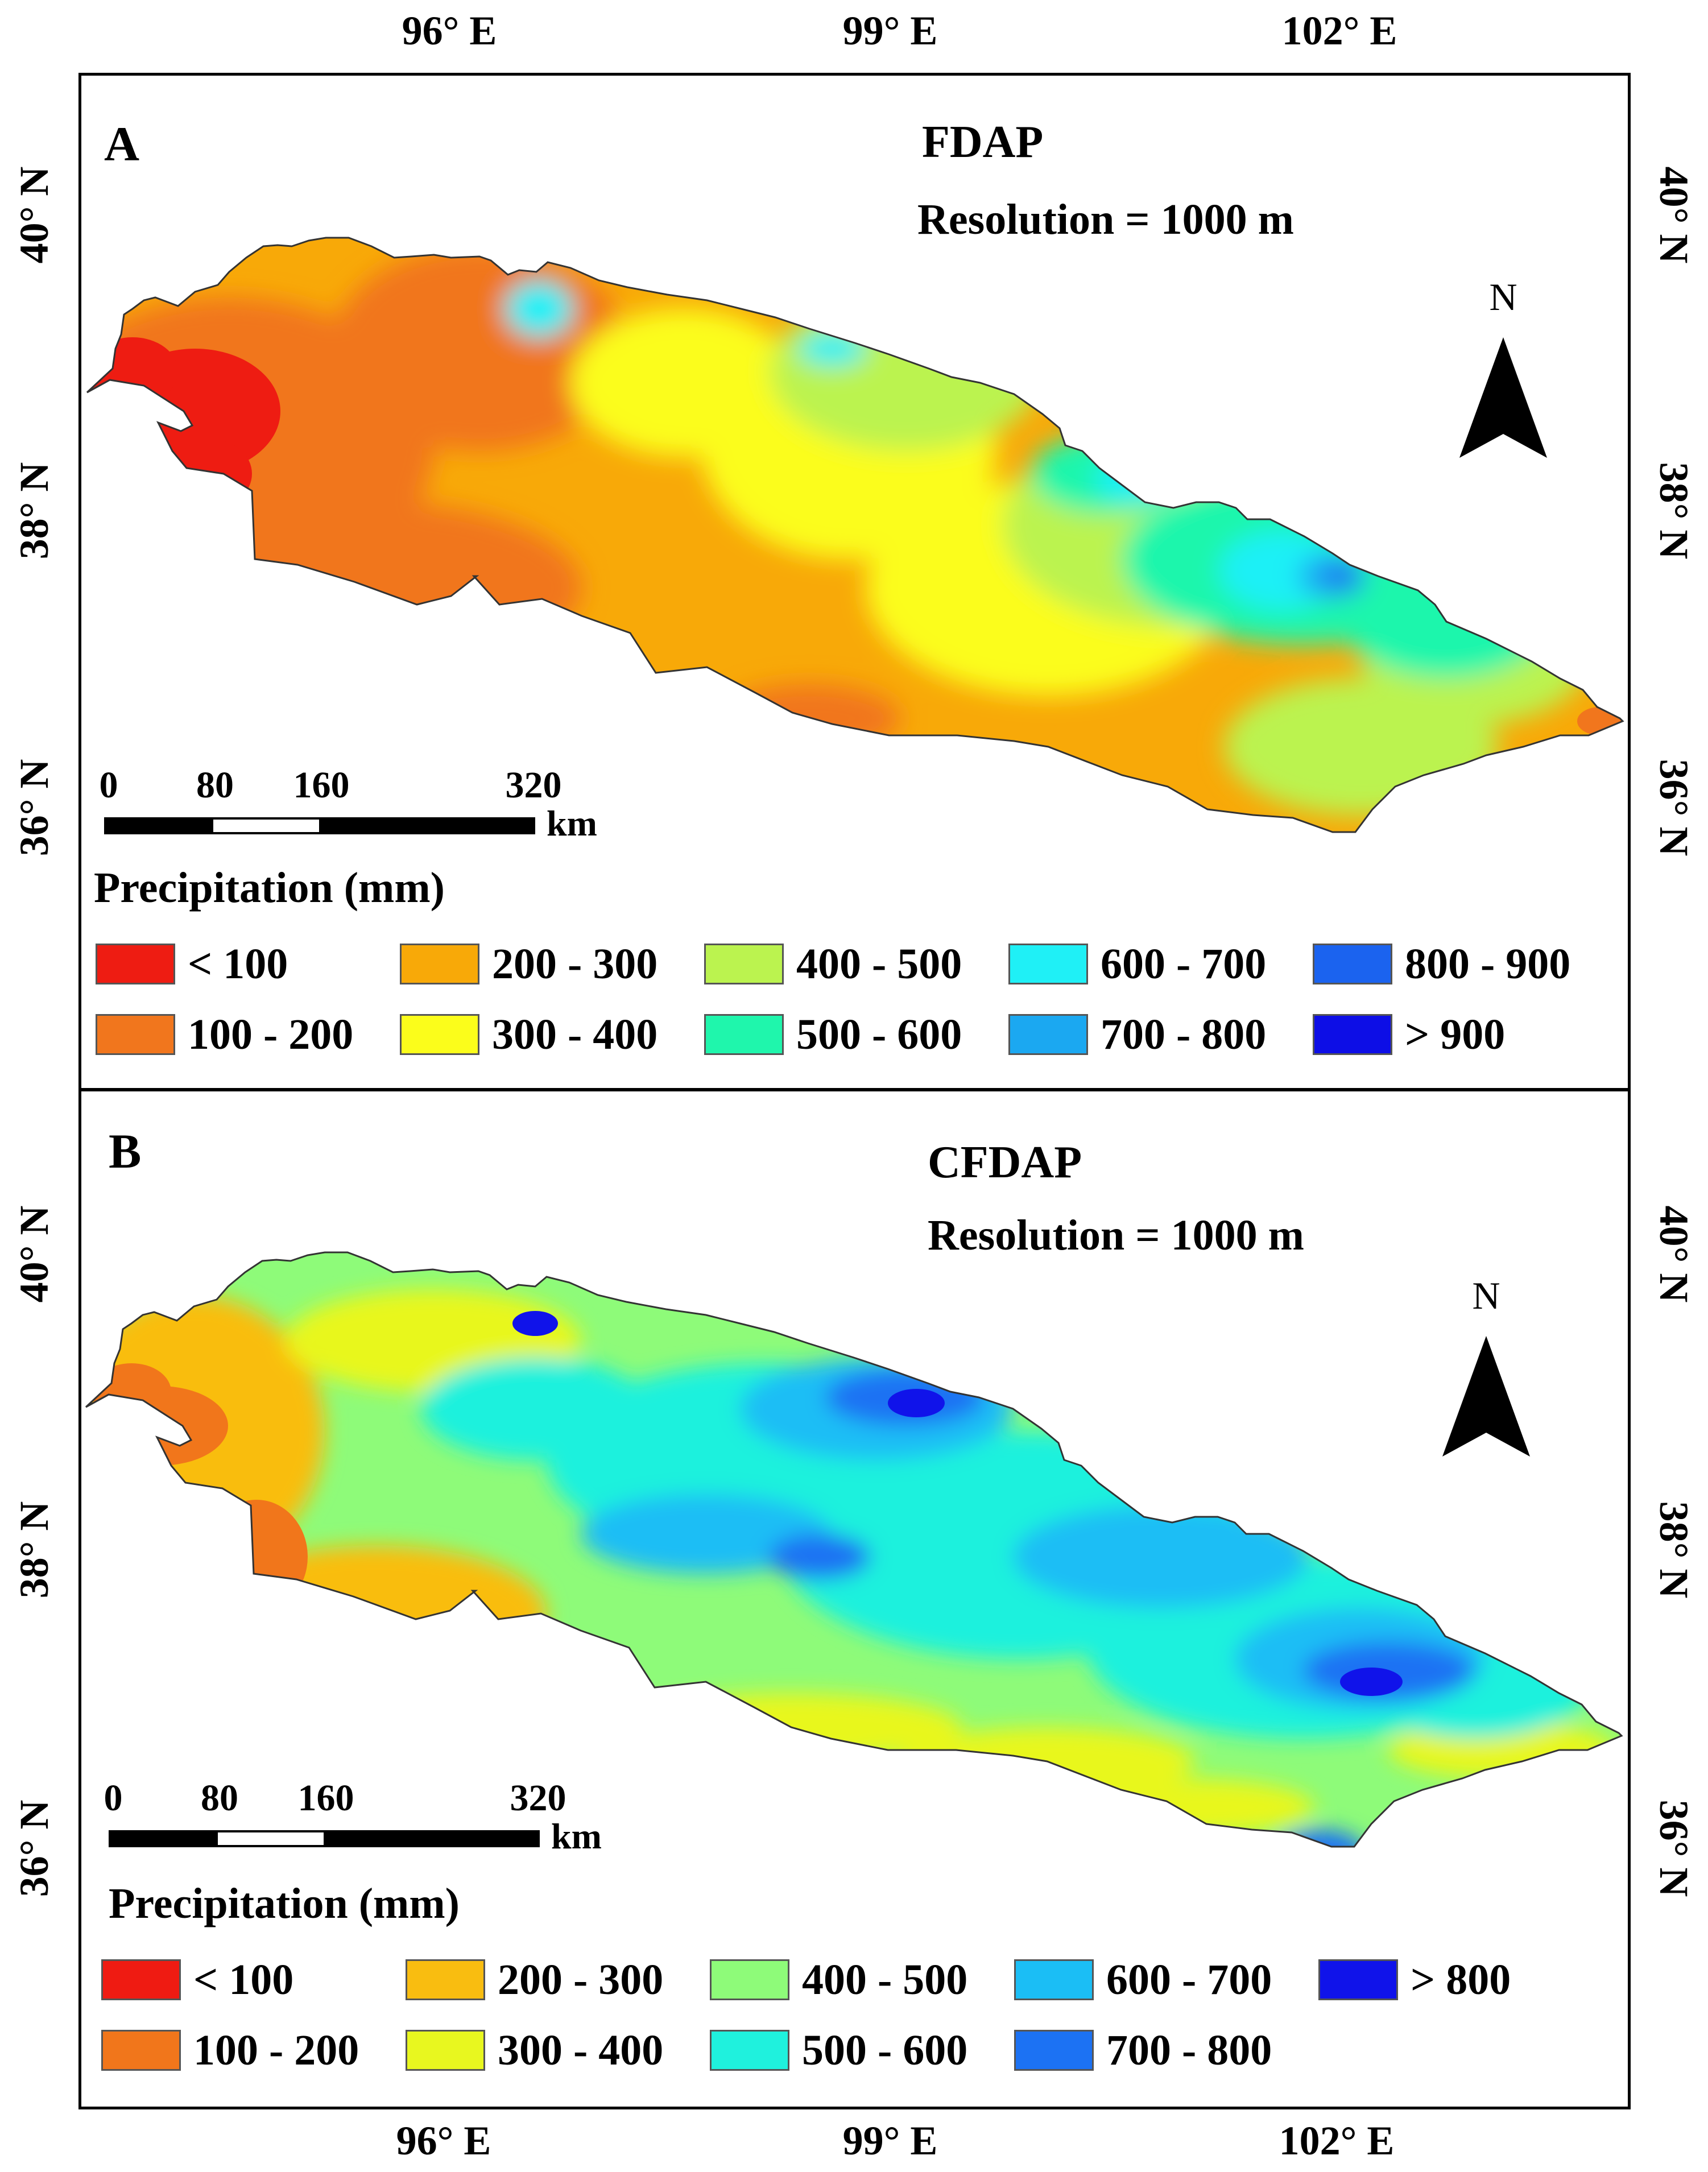 This screenshot has width=1708, height=2172. What do you see at coordinates (1005, 1162) in the screenshot?
I see `panel-title-b: CFDAP` at bounding box center [1005, 1162].